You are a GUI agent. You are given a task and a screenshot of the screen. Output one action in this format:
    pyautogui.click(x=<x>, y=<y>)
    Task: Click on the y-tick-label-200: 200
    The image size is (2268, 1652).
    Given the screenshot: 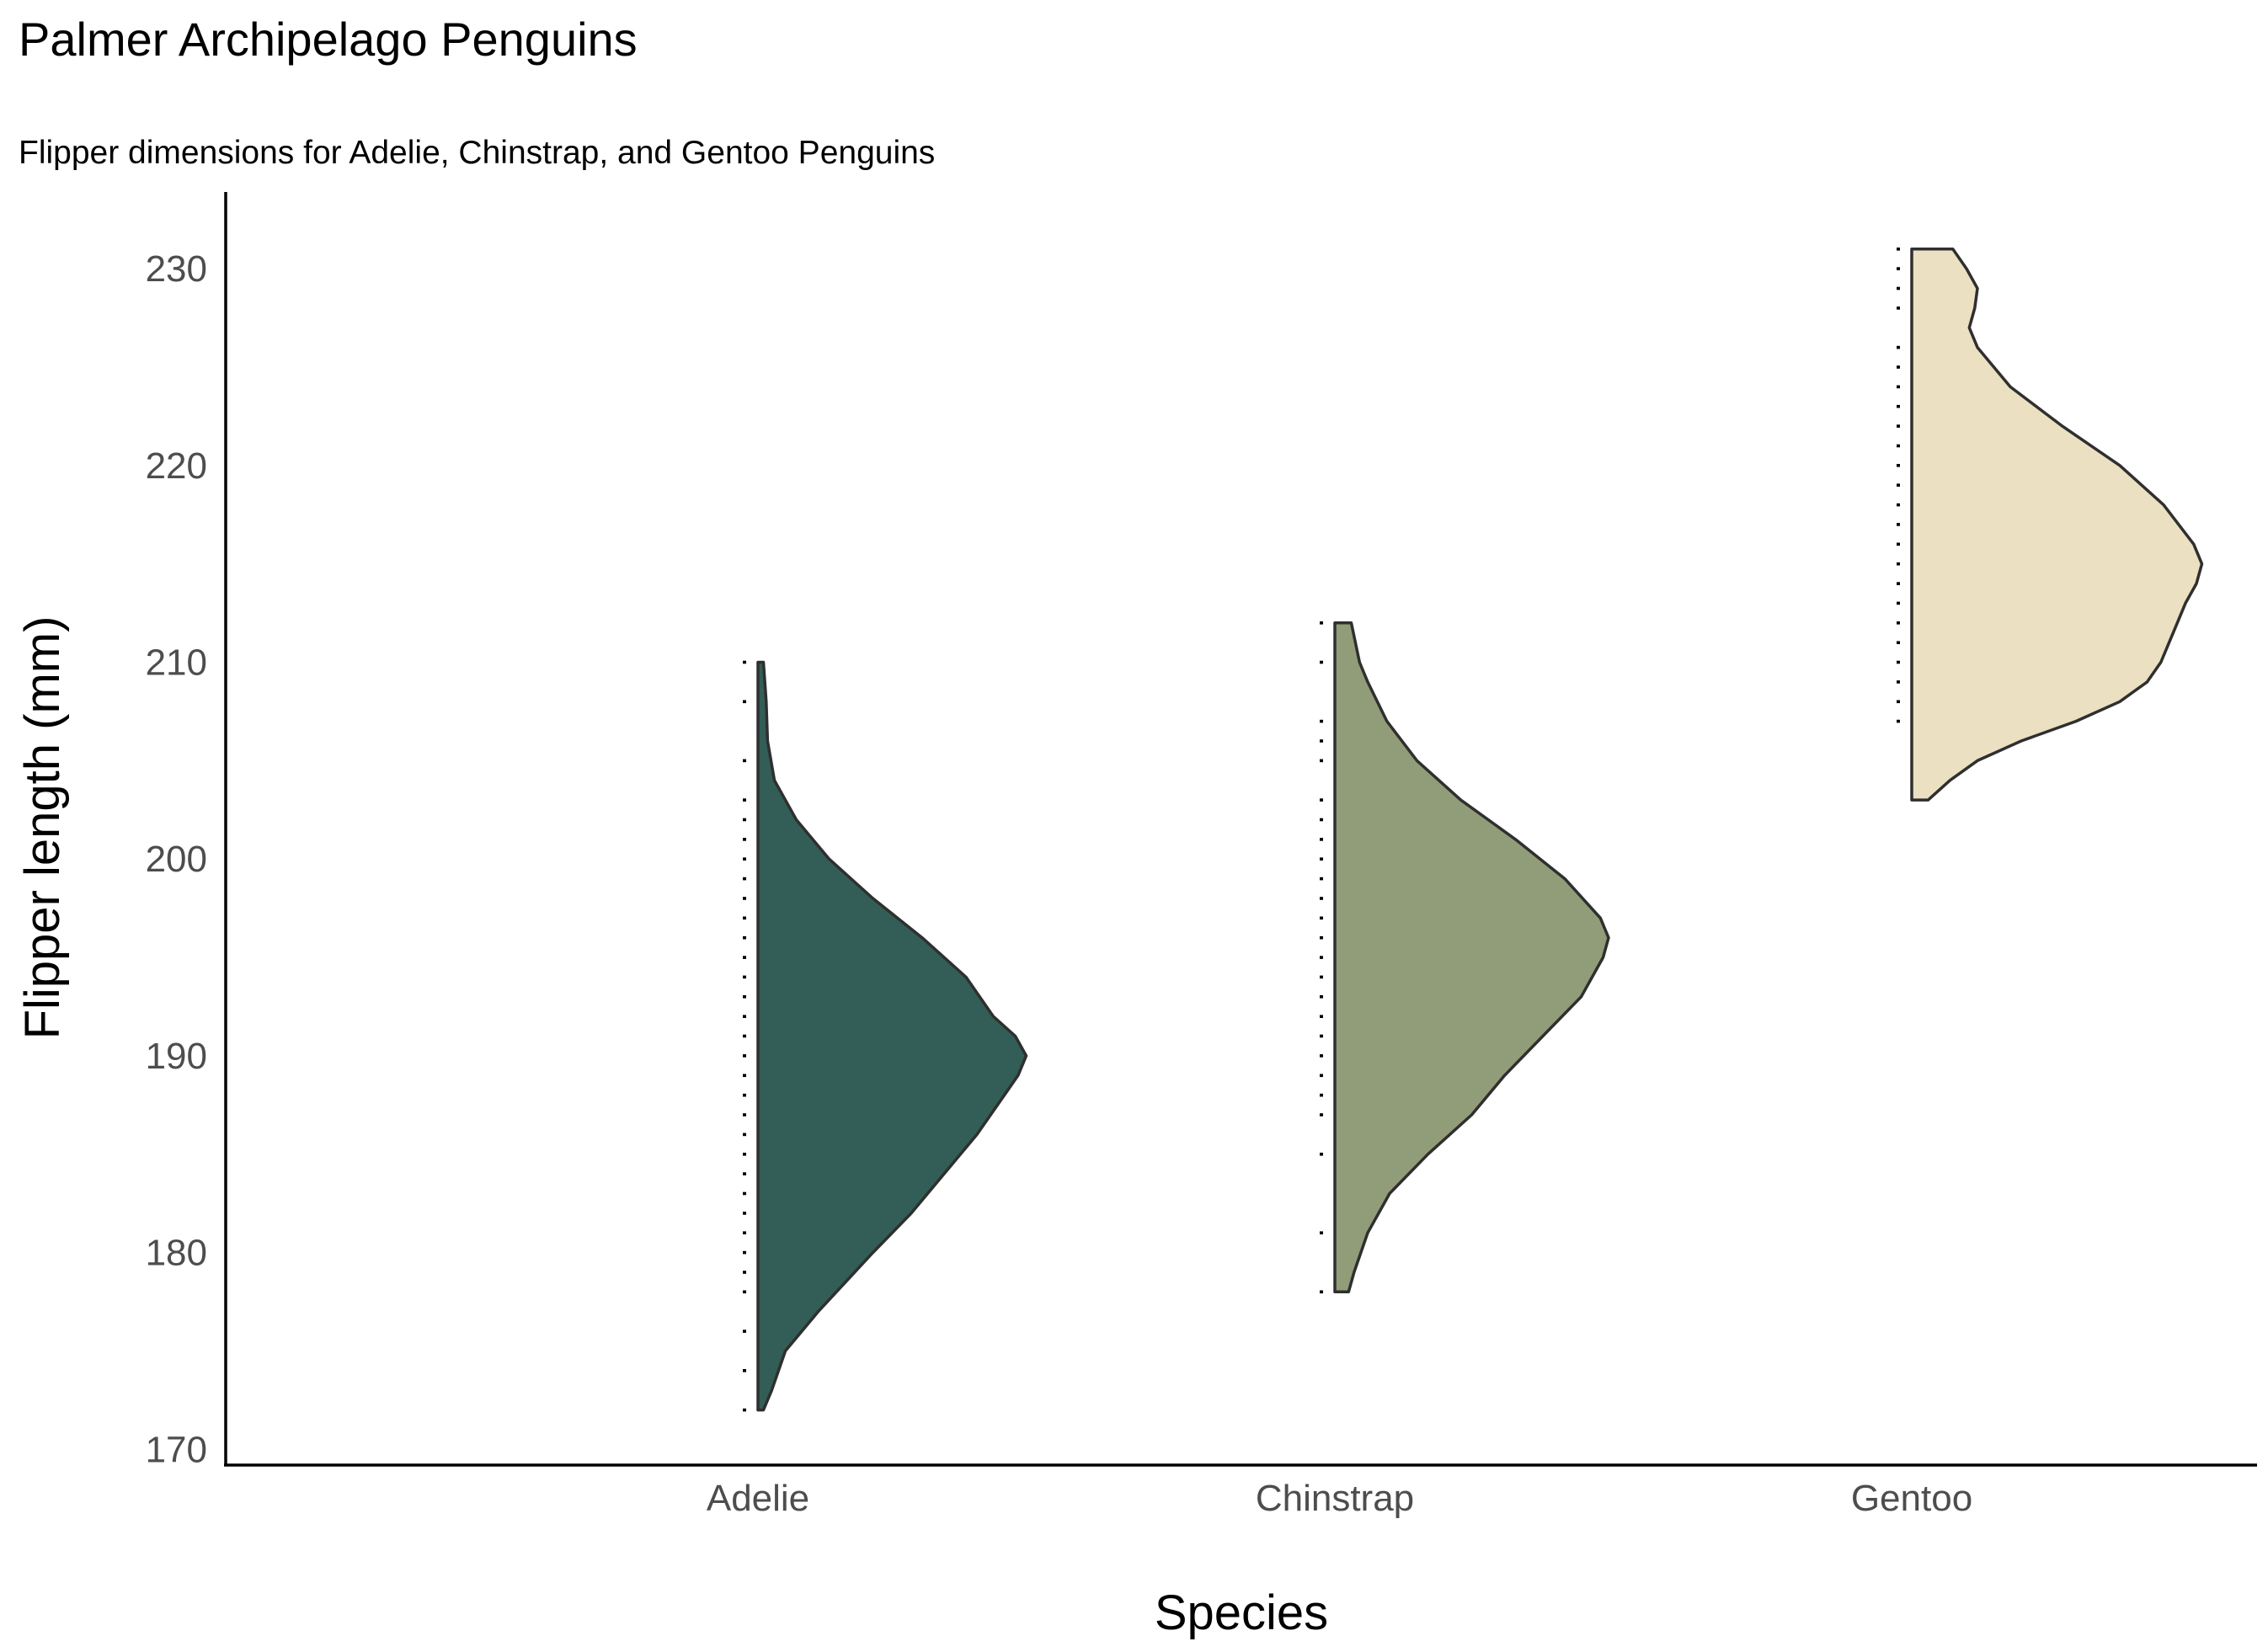 What is the action you would take?
    pyautogui.click(x=176, y=859)
    